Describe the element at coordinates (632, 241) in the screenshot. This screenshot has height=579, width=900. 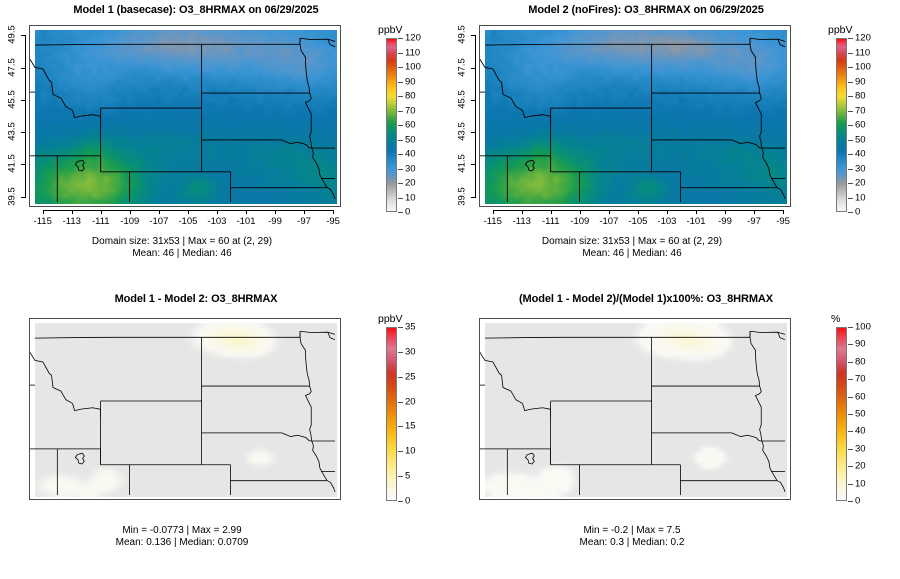
I see `caption-line-1: Domain size: 31x53 | Max = 60 at (2, 29)` at that location.